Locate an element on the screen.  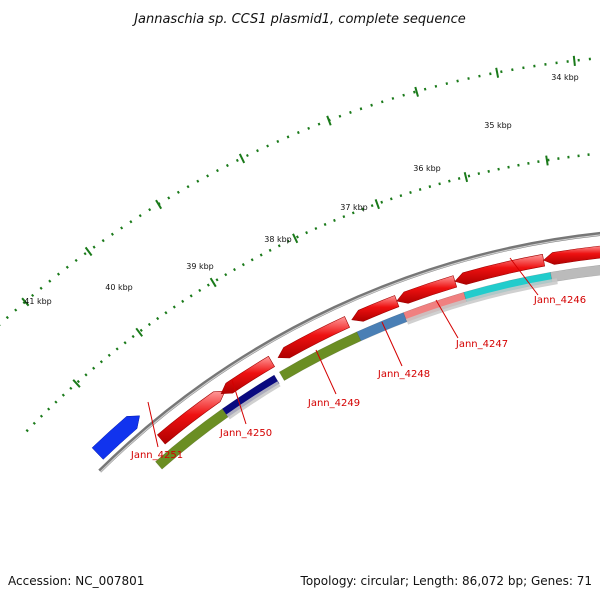
gene-label-jann-4249: Jann_4249 is located at coordinates (333, 403).